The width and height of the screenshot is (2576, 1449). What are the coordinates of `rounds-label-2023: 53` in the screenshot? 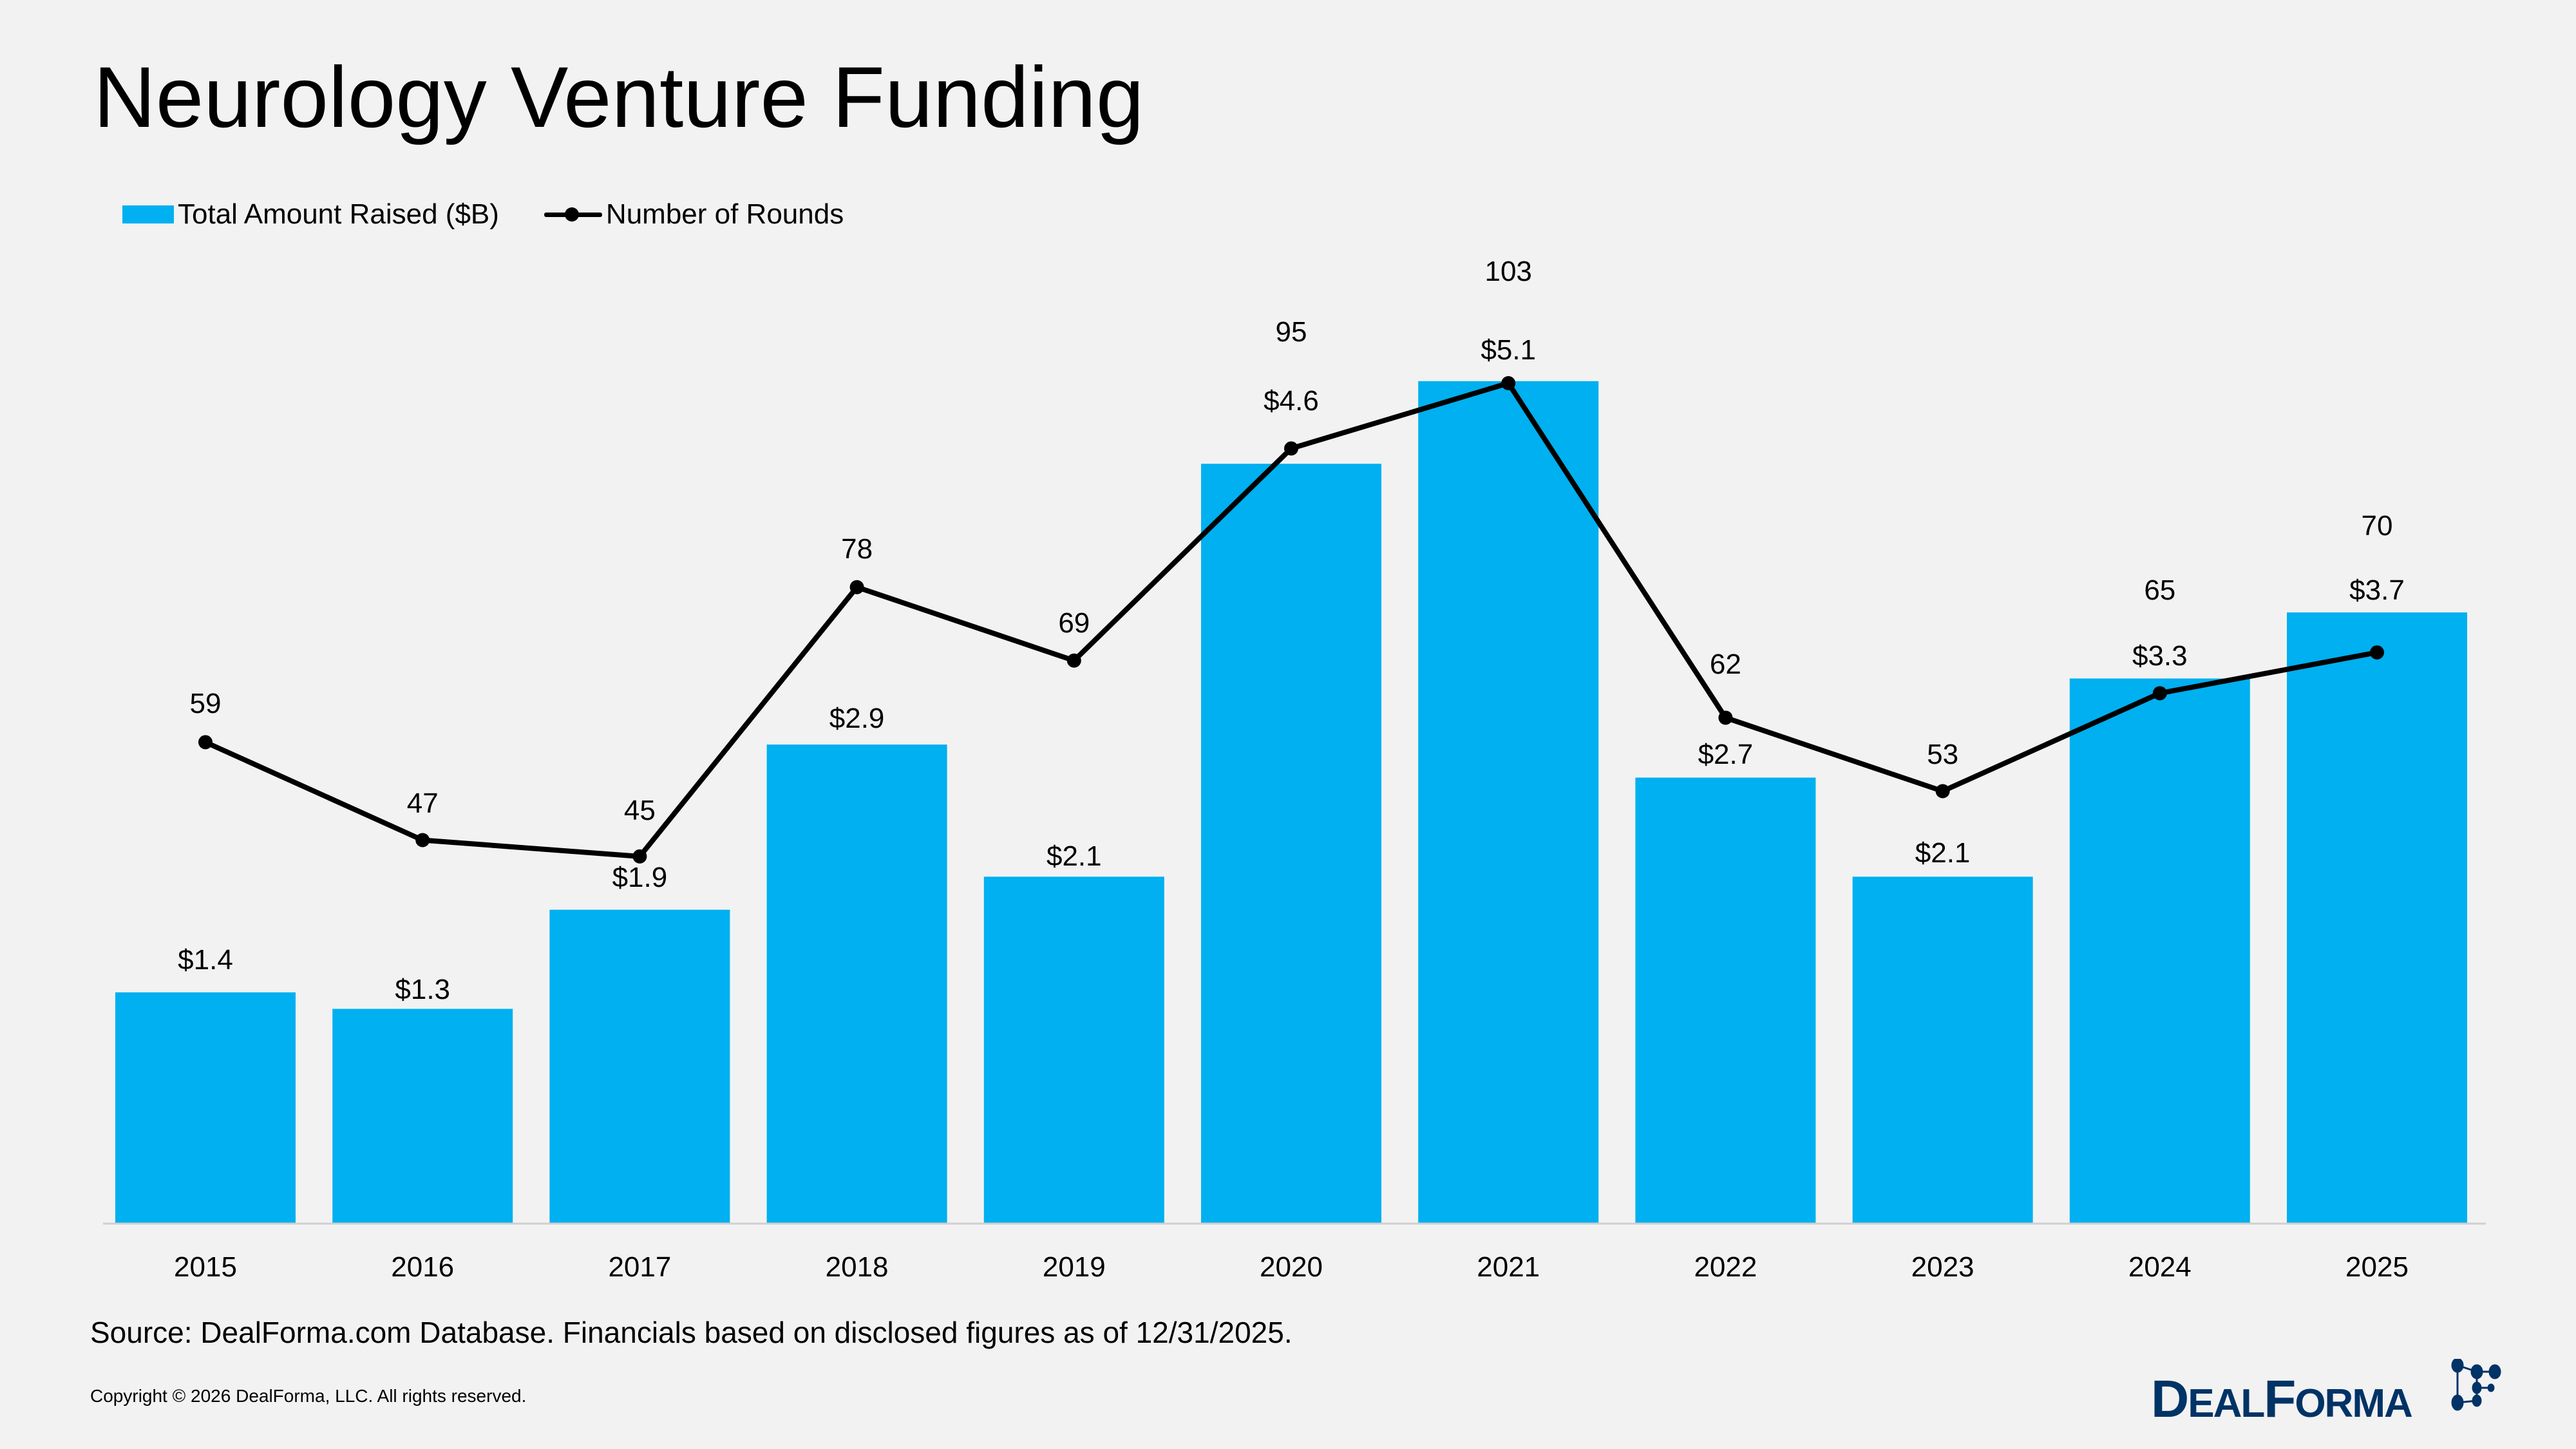 It's located at (1942, 754).